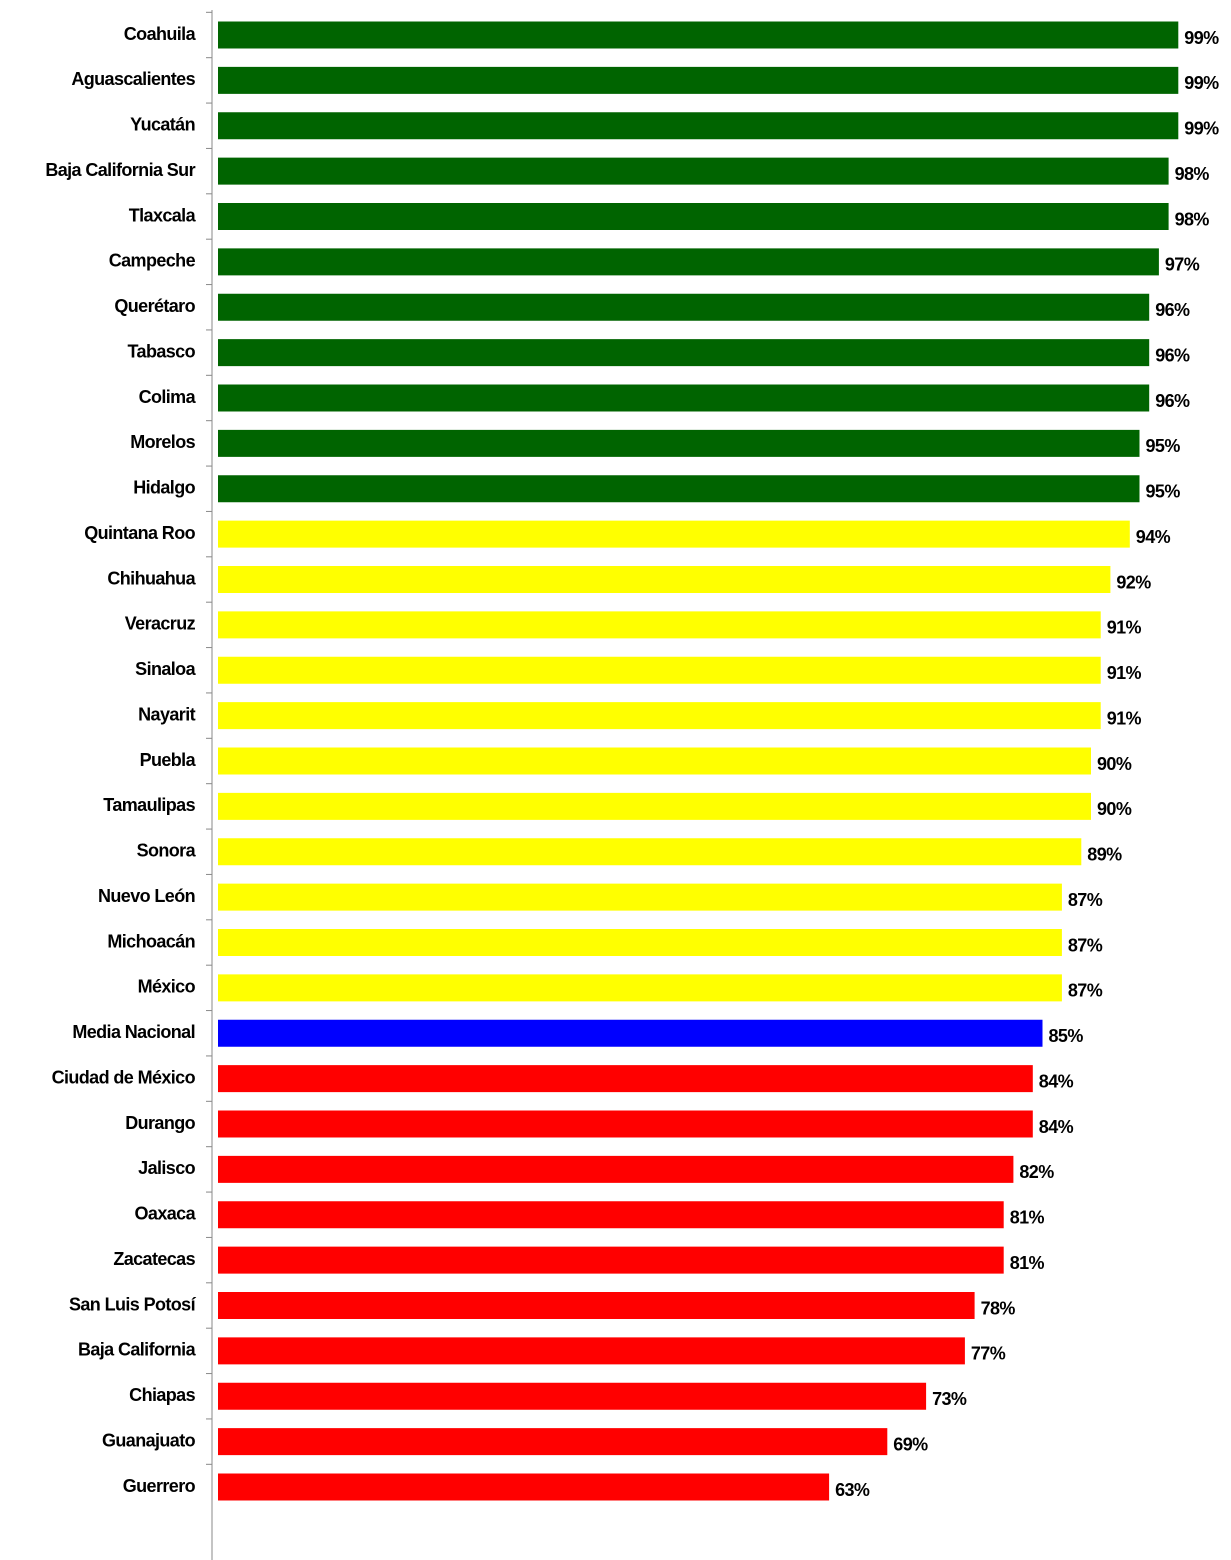  I want to click on y-tick-label: Ciudad de México, so click(124, 1077).